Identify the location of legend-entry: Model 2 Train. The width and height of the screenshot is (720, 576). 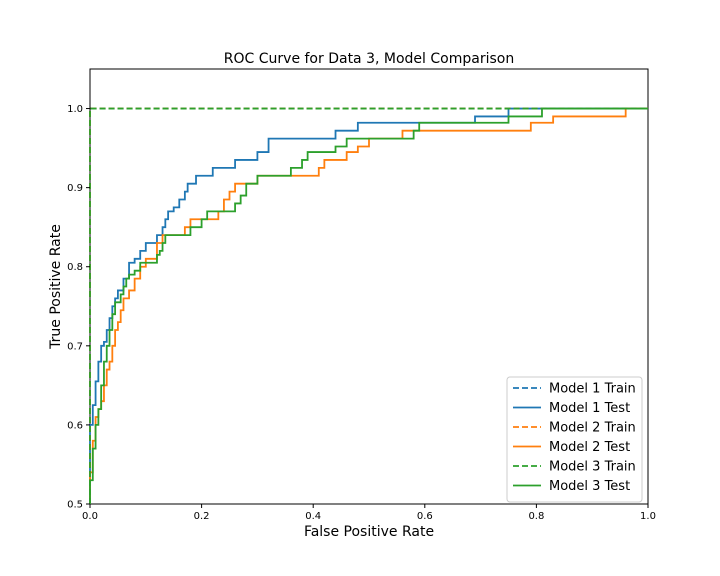
(592, 428).